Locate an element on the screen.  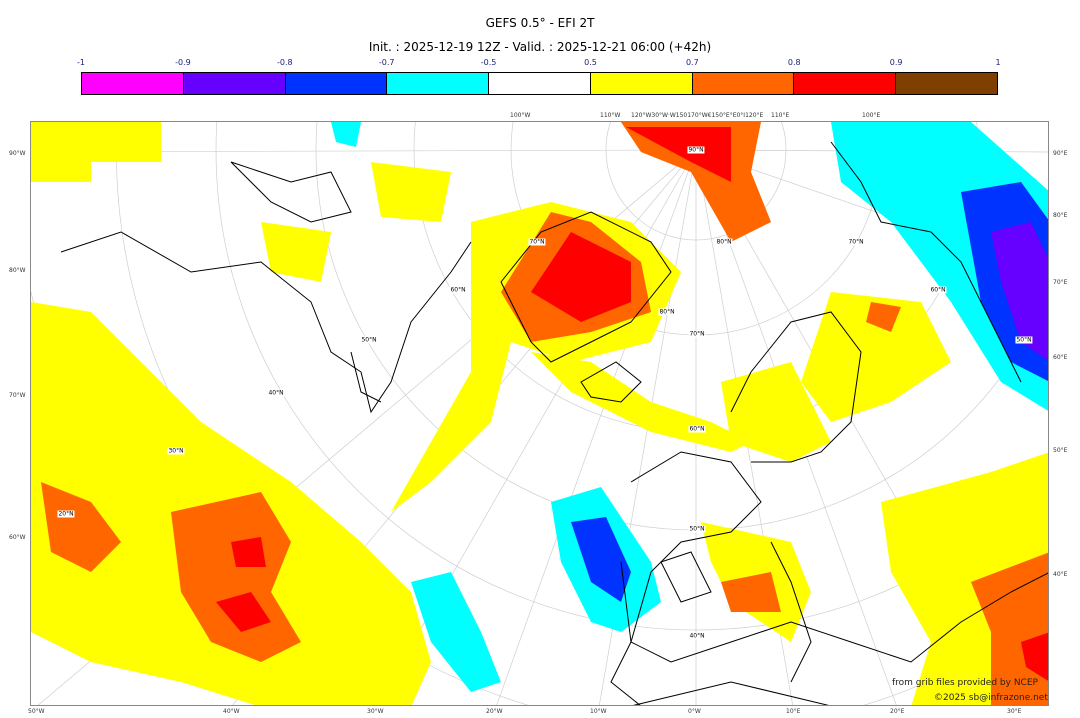
axis-label: 20°W is located at coordinates (494, 711).